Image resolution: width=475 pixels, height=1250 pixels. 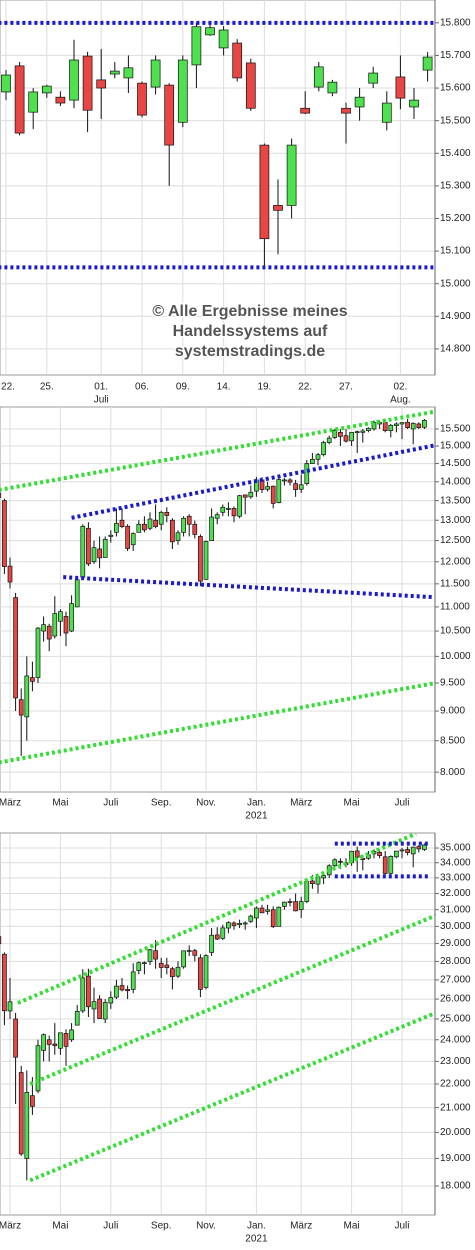 I want to click on y-tick-label: 15.600, so click(x=455, y=88).